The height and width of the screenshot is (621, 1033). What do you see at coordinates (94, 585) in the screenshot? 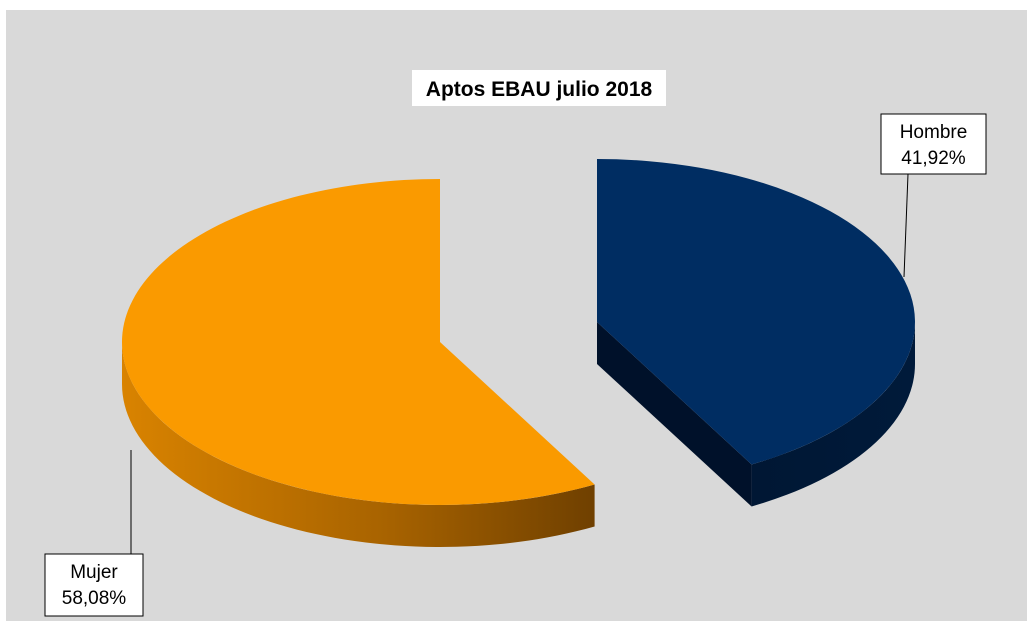
I see `label-mujer-box` at bounding box center [94, 585].